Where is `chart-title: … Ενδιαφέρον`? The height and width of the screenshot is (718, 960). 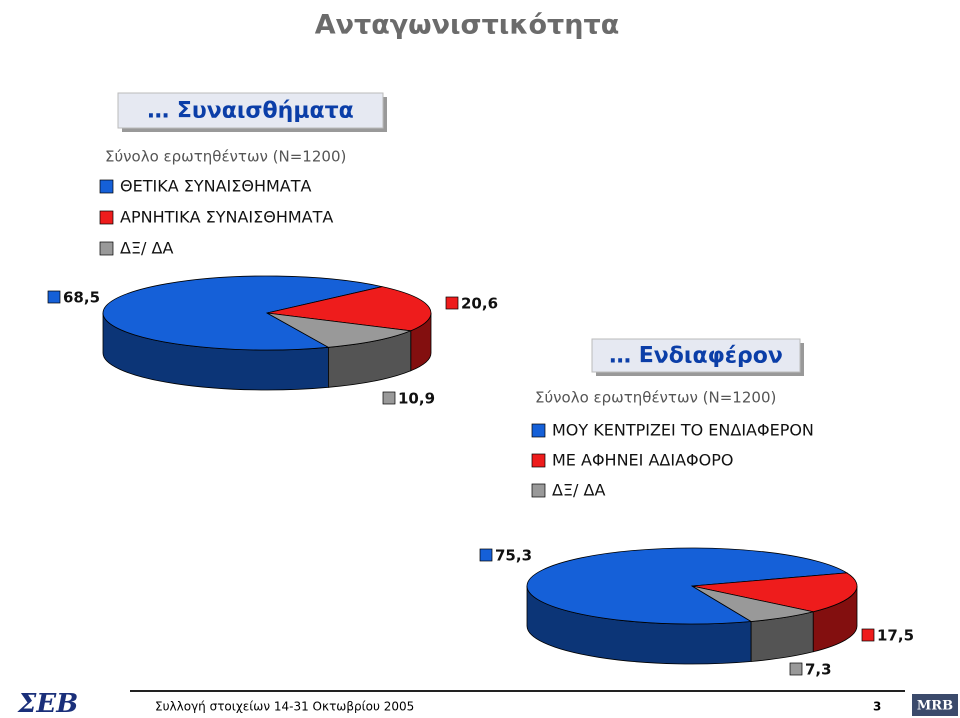
chart-title: … Ενδιαφέρον is located at coordinates (696, 356).